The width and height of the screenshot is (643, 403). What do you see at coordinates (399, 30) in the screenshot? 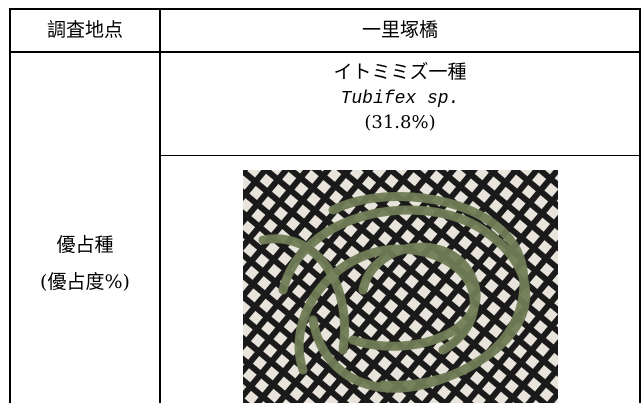
I see `header-cell: 一里塚橋` at bounding box center [399, 30].